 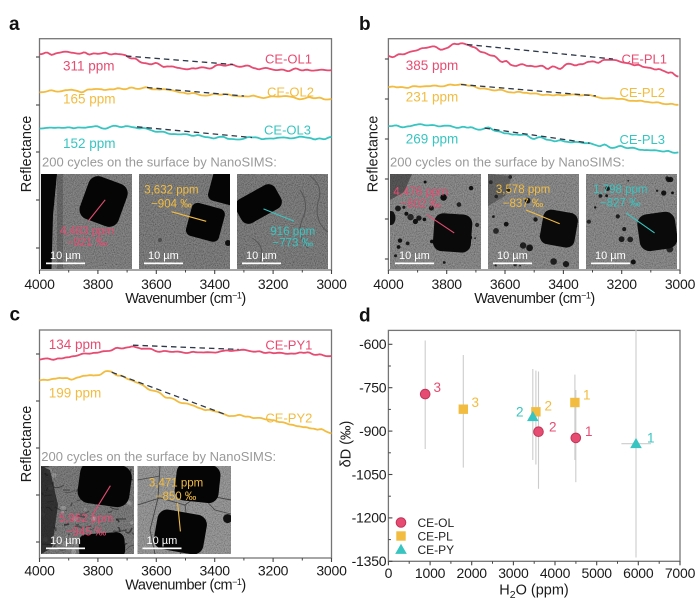 What do you see at coordinates (642, 92) in the screenshot?
I see `svg-text: CE-PL2` at bounding box center [642, 92].